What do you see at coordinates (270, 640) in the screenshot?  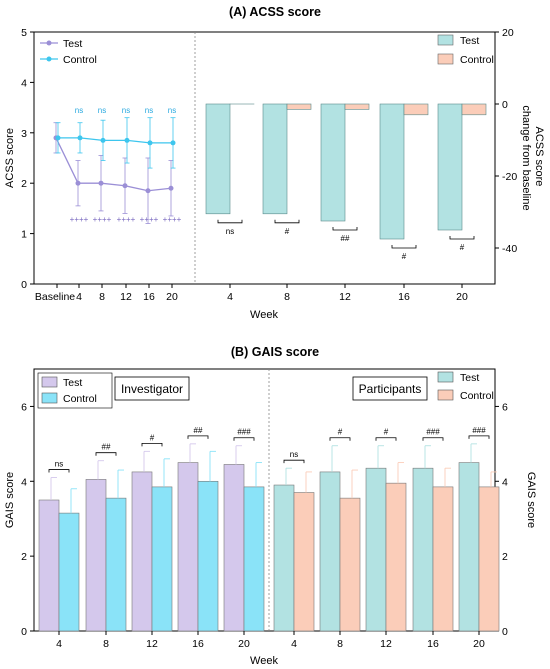 I see `panel-b-xaxis: 4 8 12 16 20 4 8 12 16 20` at bounding box center [270, 640].